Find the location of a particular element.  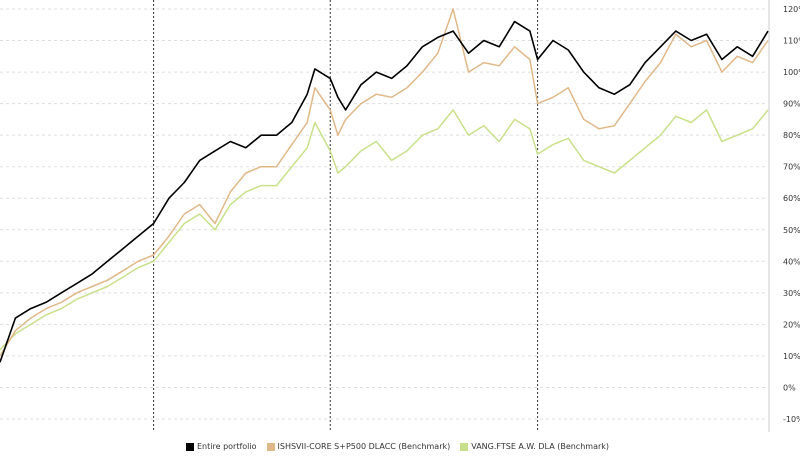

legend-item-ftse-aw: VANG.FTSE A.W. DLA (Benchmark) is located at coordinates (534, 446).